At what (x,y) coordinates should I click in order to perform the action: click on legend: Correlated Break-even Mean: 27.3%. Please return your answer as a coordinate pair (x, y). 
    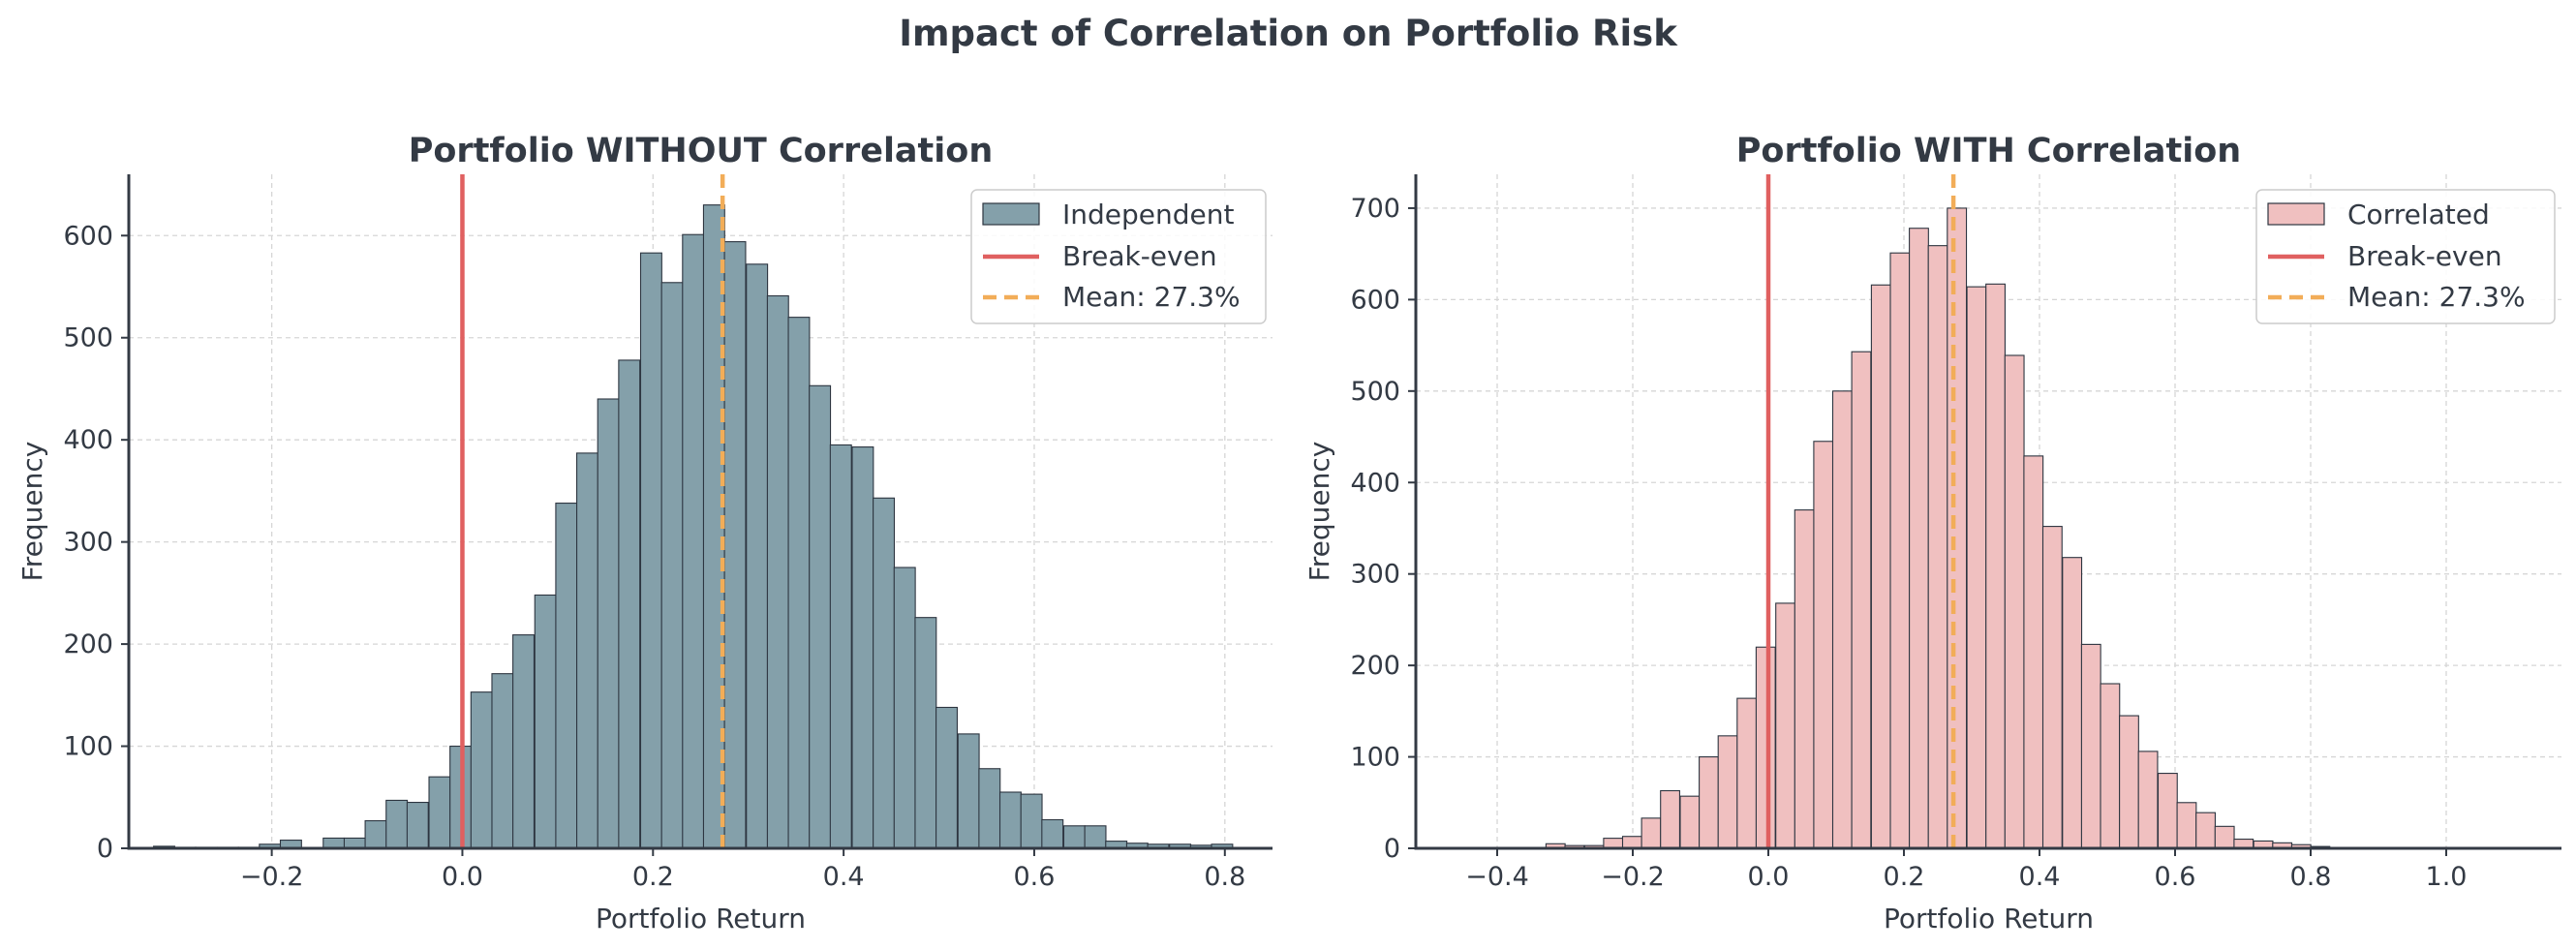
    Looking at the image, I should click on (2405, 256).